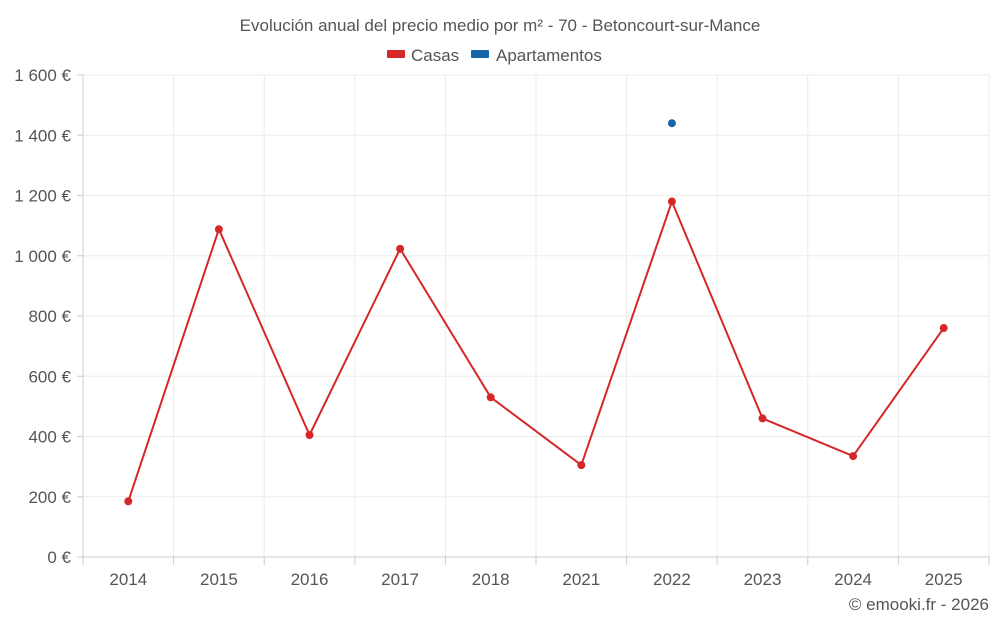  I want to click on x-axis-ticks: 2014 2015 2016 2017 2018 2021 2022 2023 2024 2025, so click(536, 573).